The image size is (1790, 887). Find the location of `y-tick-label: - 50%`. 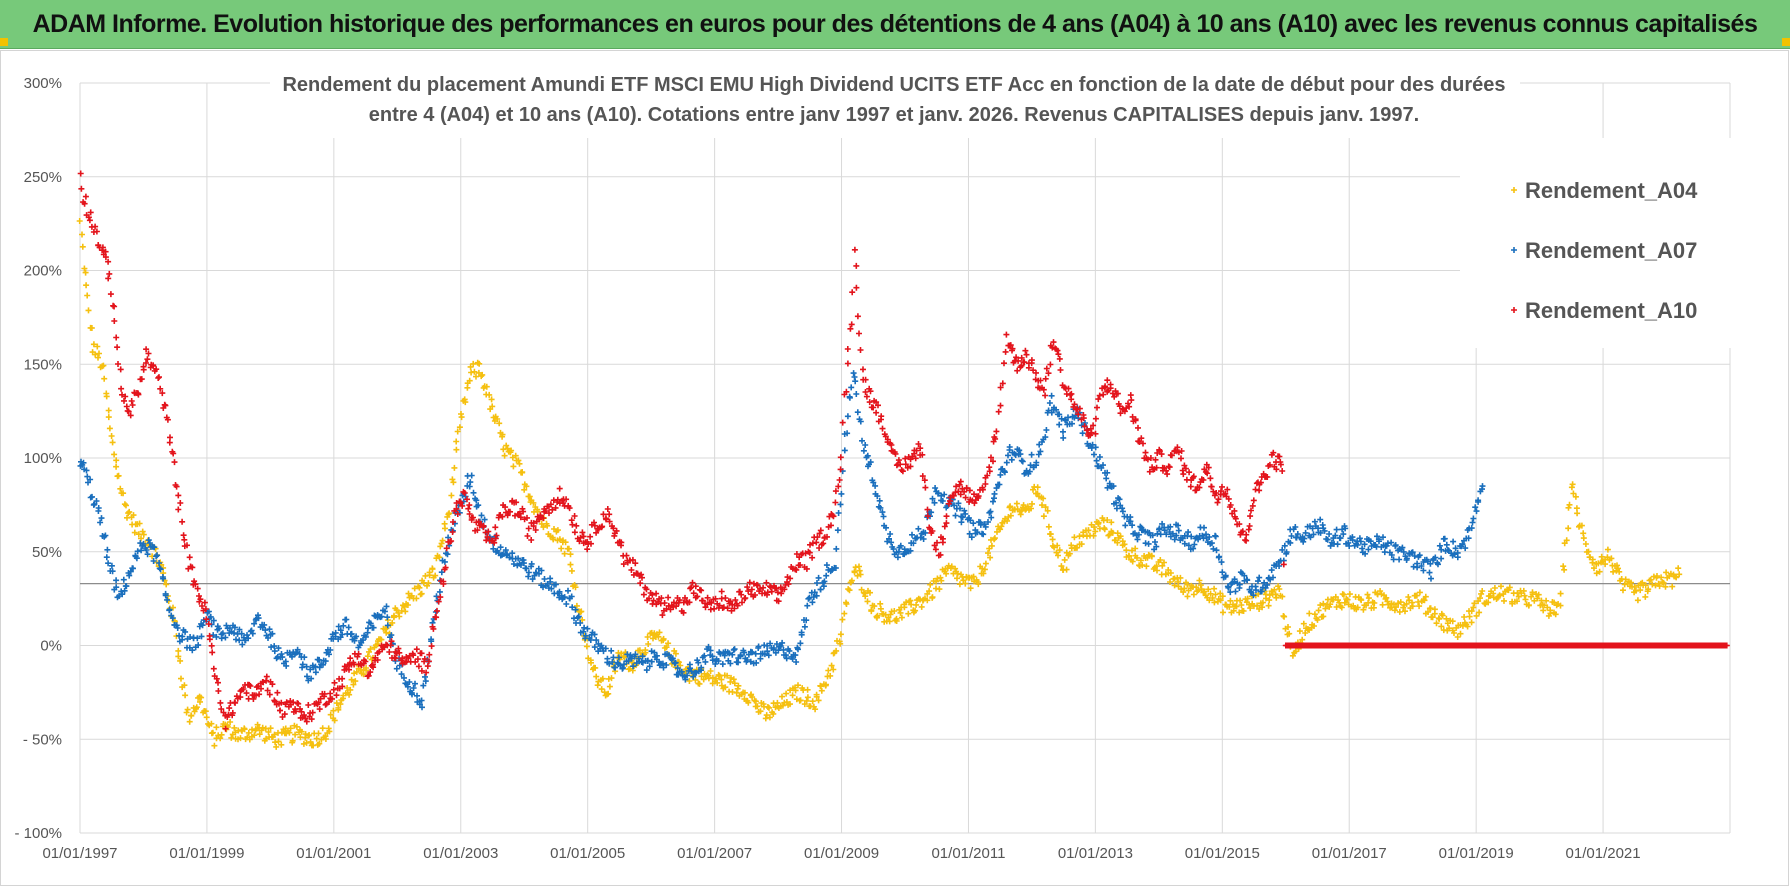

y-tick-label: - 50% is located at coordinates (42, 739).